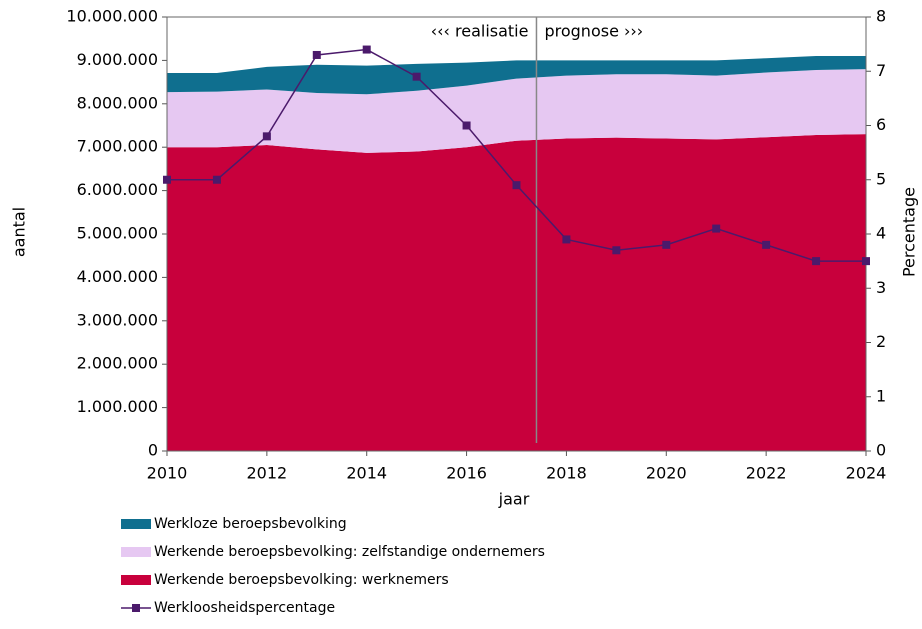  Describe the element at coordinates (881, 124) in the screenshot. I see `y2-tick-label: 6` at that location.